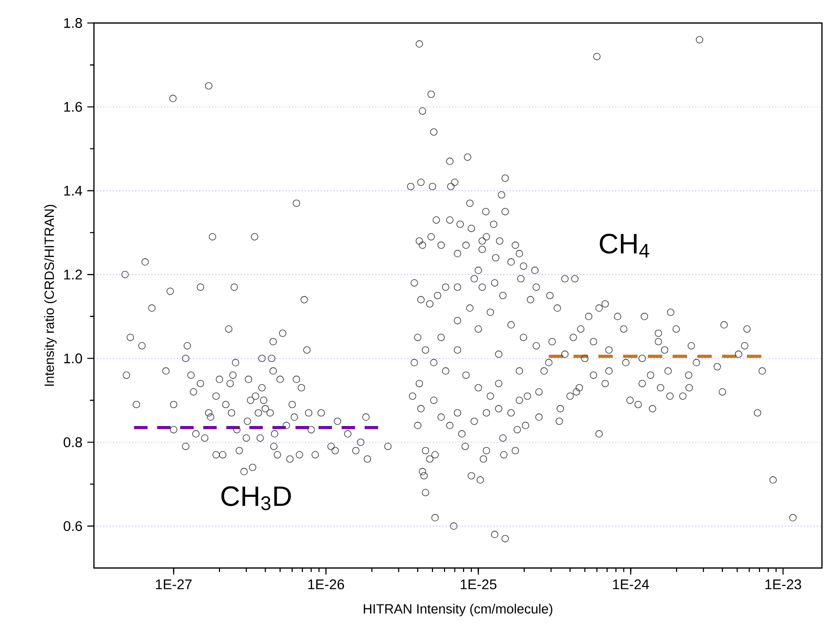  Describe the element at coordinates (256, 498) in the screenshot. I see `annotation: CH$_{3}$D` at that location.